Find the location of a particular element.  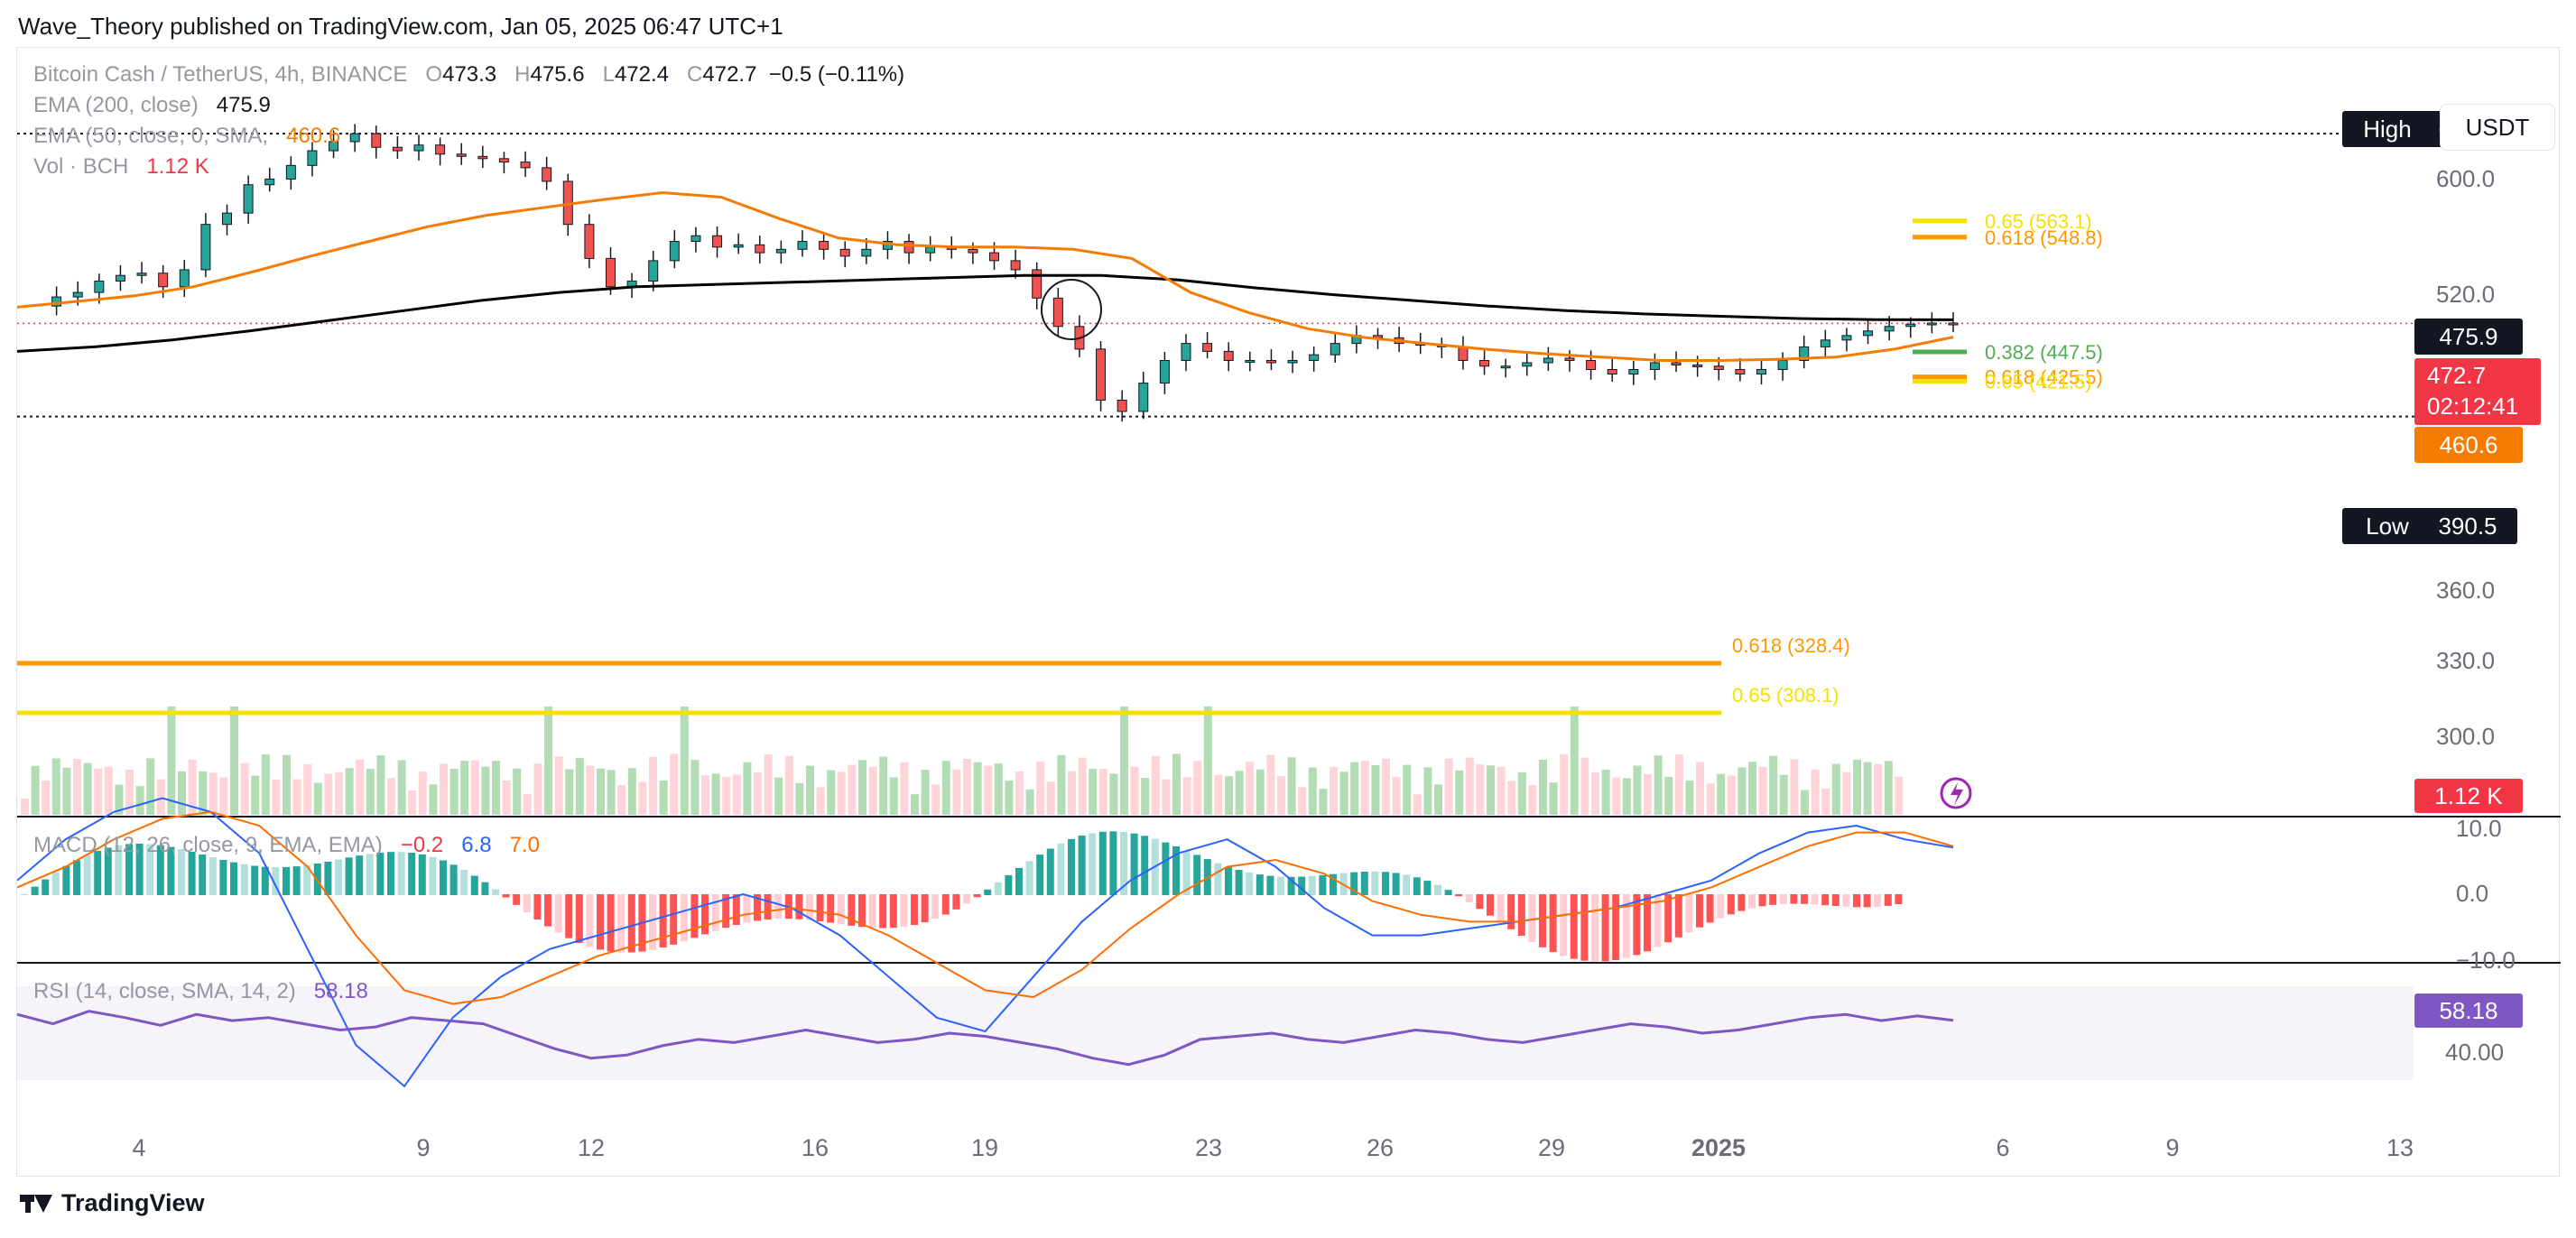

legend-low: 472.4 is located at coordinates (642, 75).